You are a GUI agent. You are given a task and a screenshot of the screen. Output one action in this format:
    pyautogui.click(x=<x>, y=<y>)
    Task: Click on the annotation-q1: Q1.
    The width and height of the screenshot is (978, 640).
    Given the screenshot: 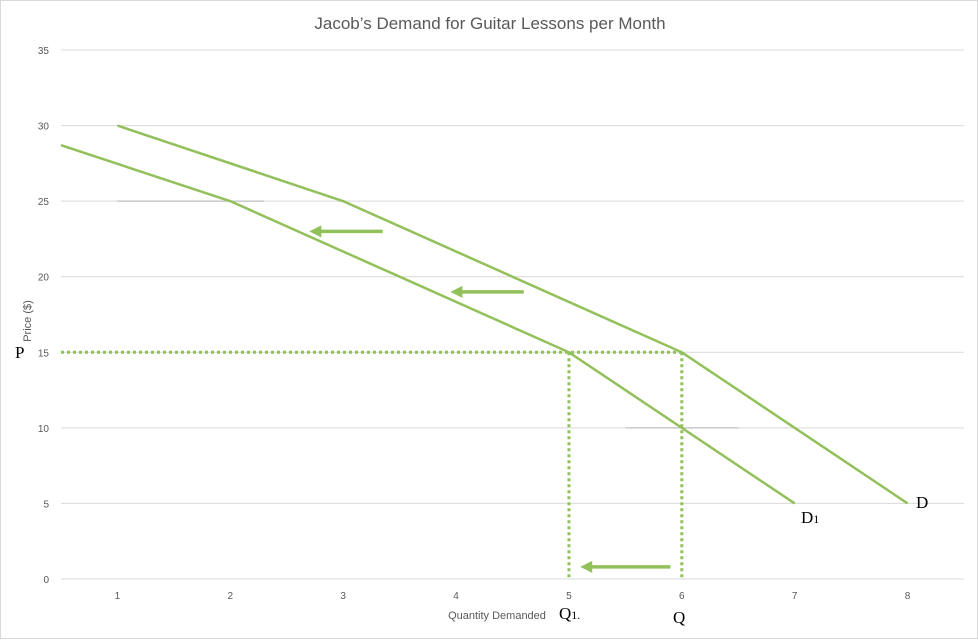 What is the action you would take?
    pyautogui.click(x=569, y=613)
    